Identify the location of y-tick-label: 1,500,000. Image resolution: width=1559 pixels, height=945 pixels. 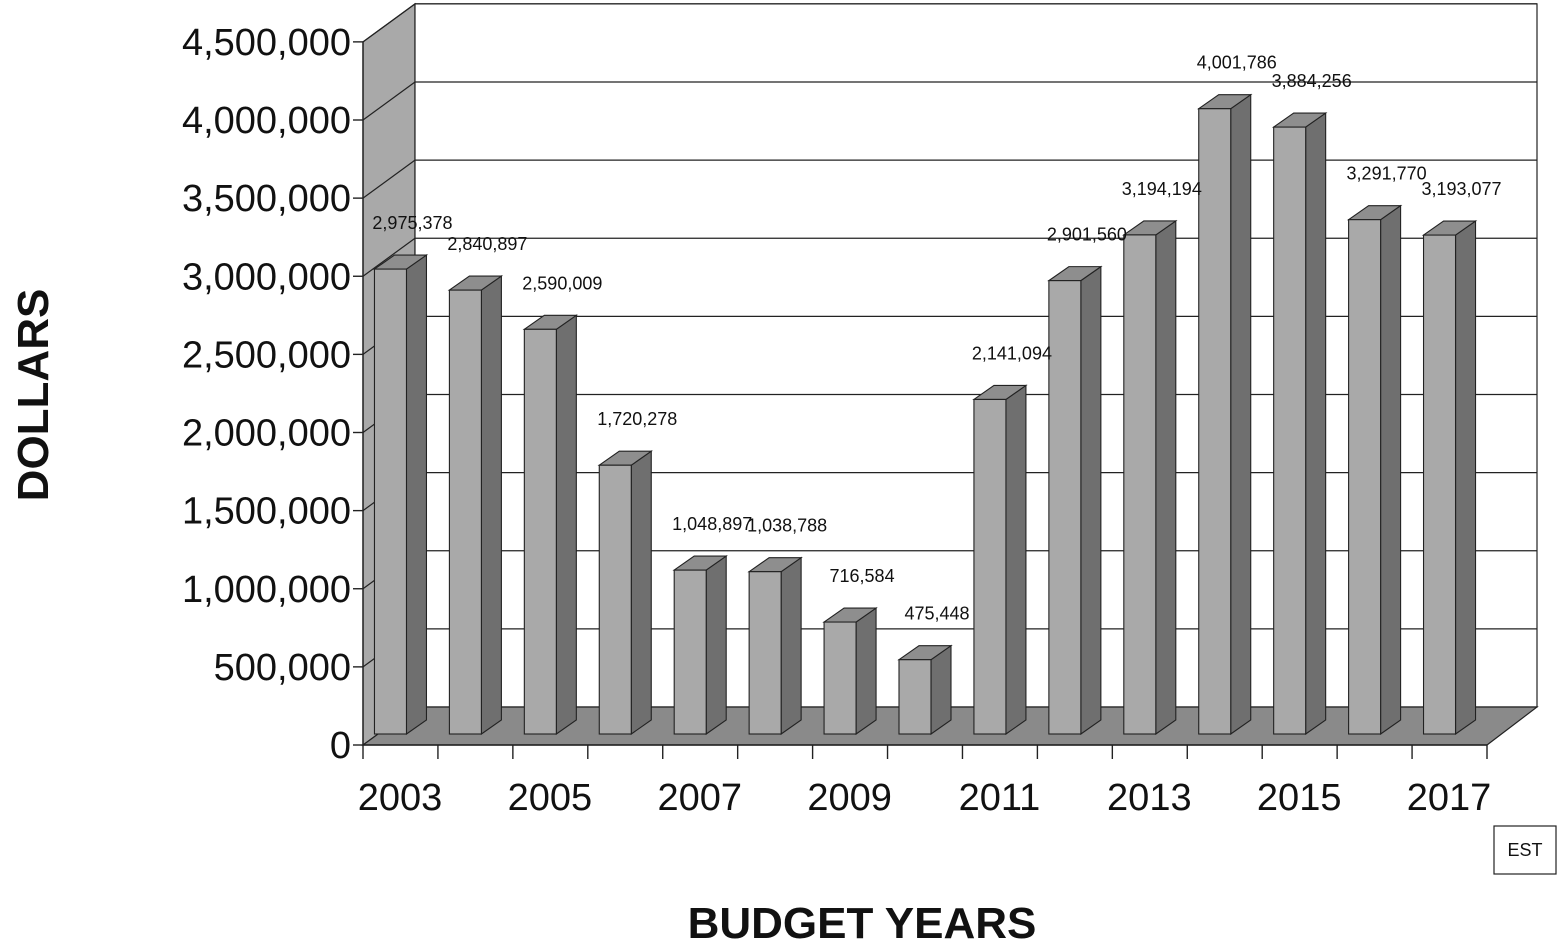
(266, 512).